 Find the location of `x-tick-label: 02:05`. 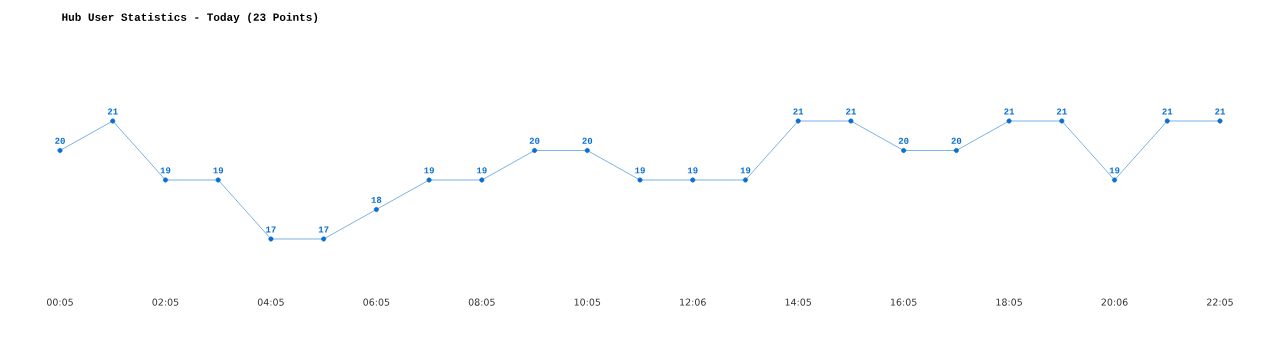

x-tick-label: 02:05 is located at coordinates (165, 302).